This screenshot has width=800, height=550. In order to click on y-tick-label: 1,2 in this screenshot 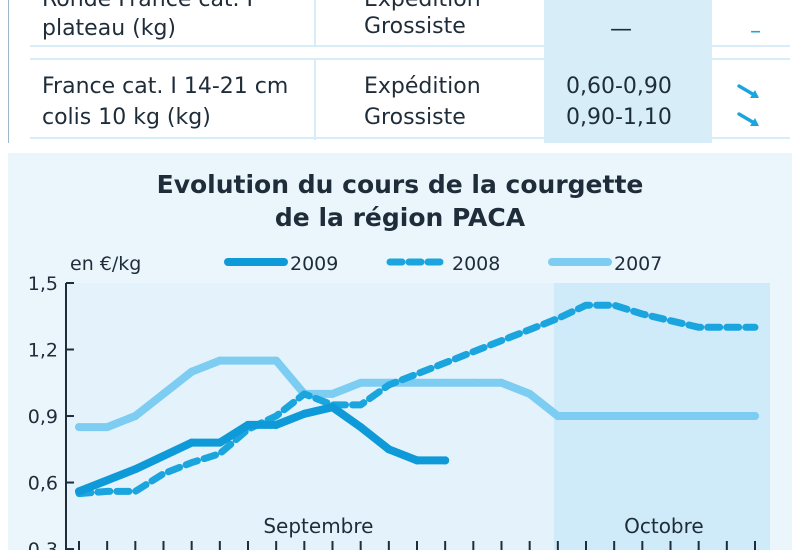, I will do `click(43, 351)`.